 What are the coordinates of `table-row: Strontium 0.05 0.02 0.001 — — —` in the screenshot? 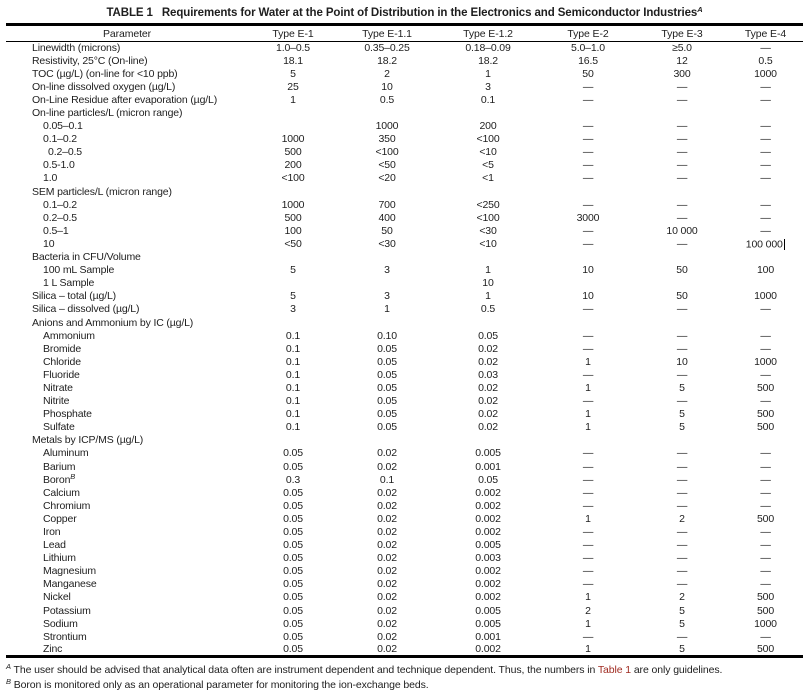 It's located at (404, 637).